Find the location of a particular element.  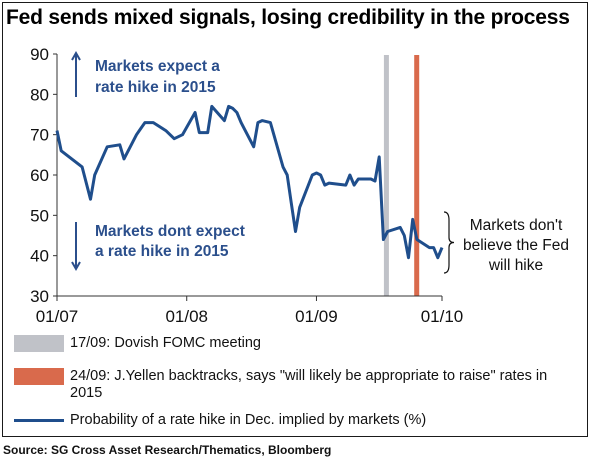

fomc-marker-line is located at coordinates (386, 175).